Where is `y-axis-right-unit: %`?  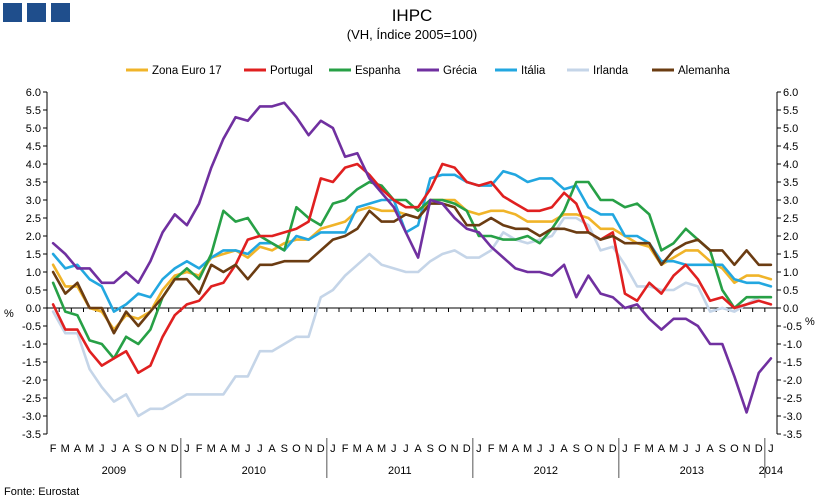
y-axis-right-unit: % is located at coordinates (810, 322).